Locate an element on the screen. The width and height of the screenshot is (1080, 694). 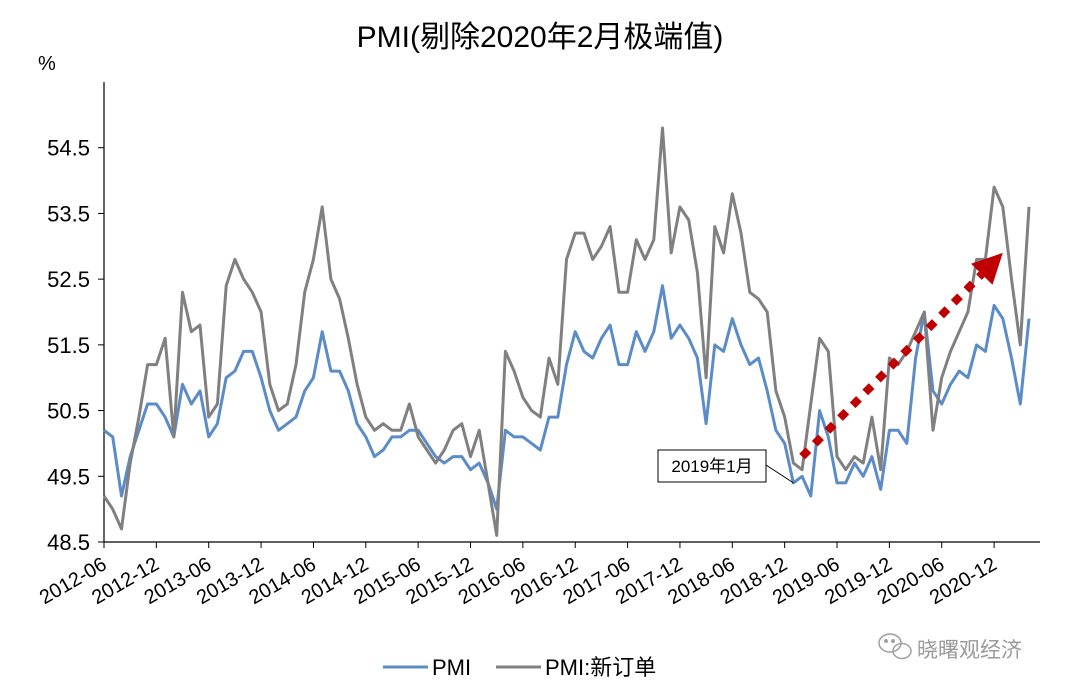
annotations: 2019年1月 is located at coordinates (830, 368).